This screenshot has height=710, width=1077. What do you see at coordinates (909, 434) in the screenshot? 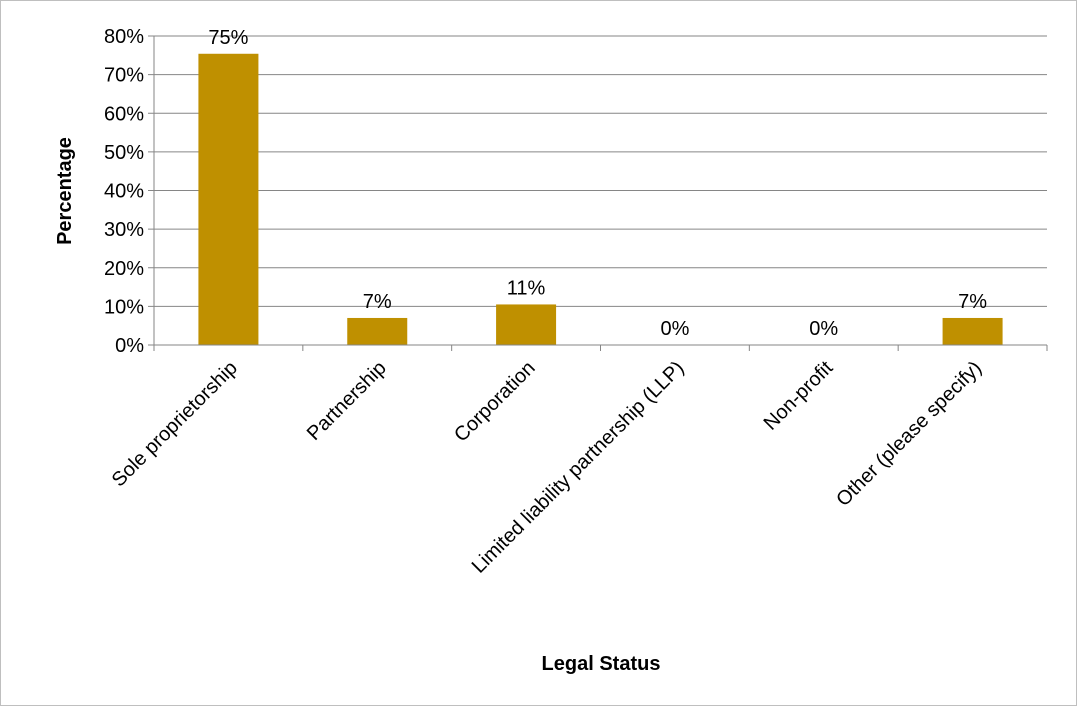
I see `x-tick-label: Other (please specify)` at bounding box center [909, 434].